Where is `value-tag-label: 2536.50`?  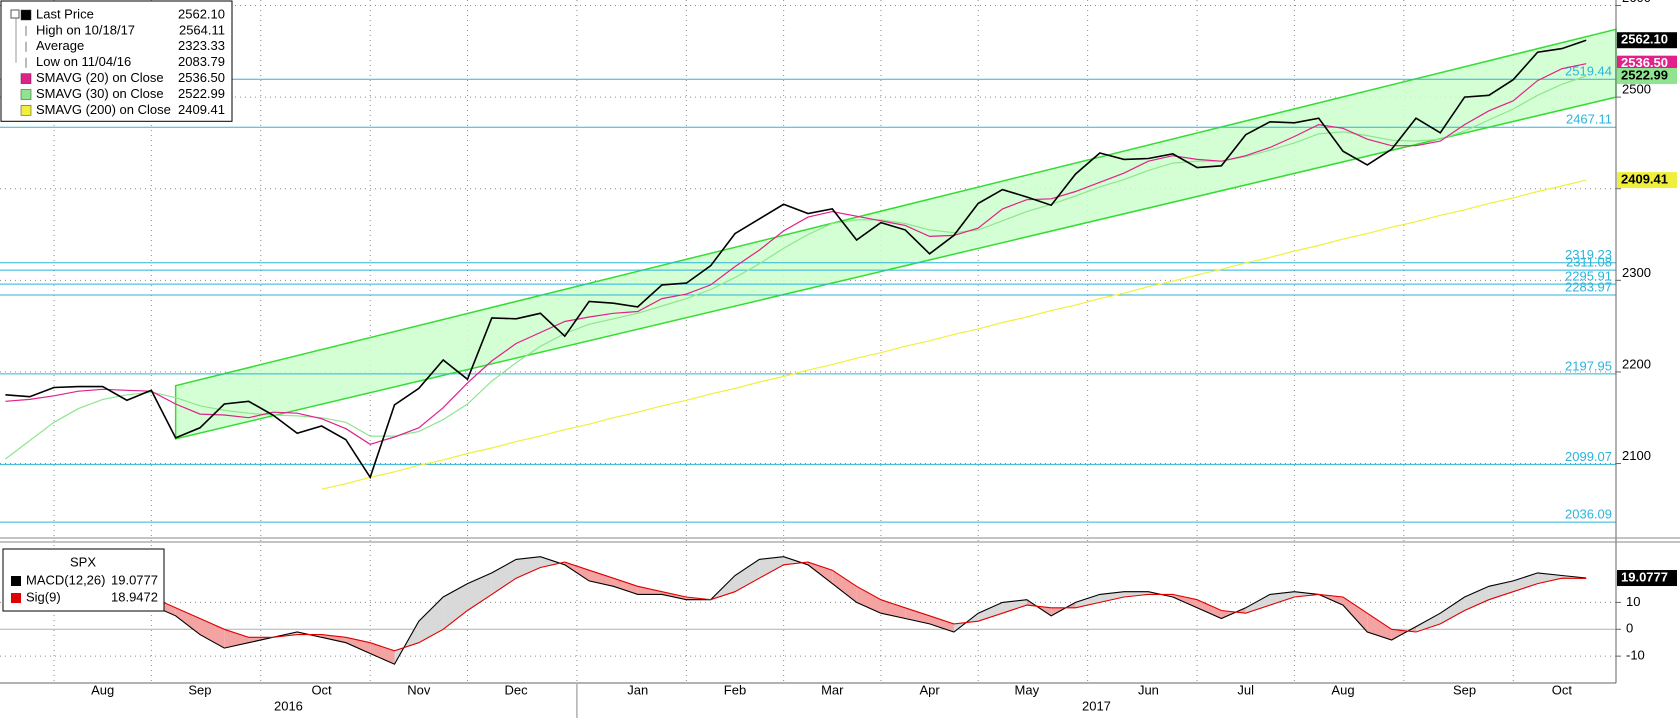 value-tag-label: 2536.50 is located at coordinates (1644, 62).